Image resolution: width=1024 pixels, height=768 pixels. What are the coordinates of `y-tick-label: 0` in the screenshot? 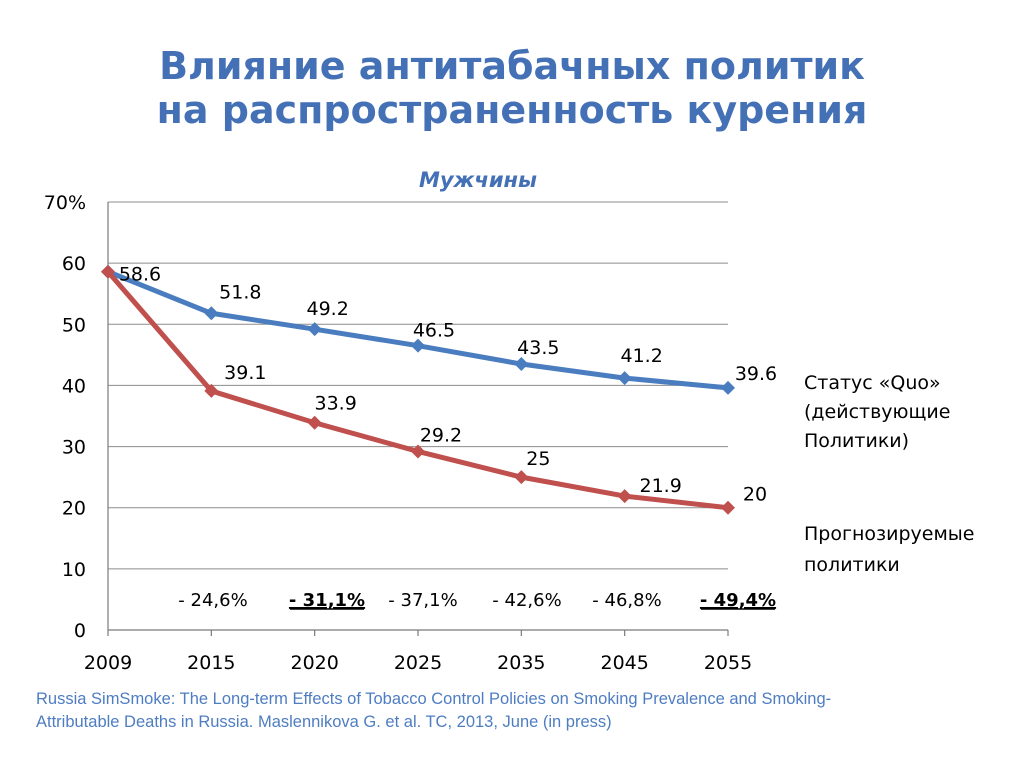 It's located at (80, 631).